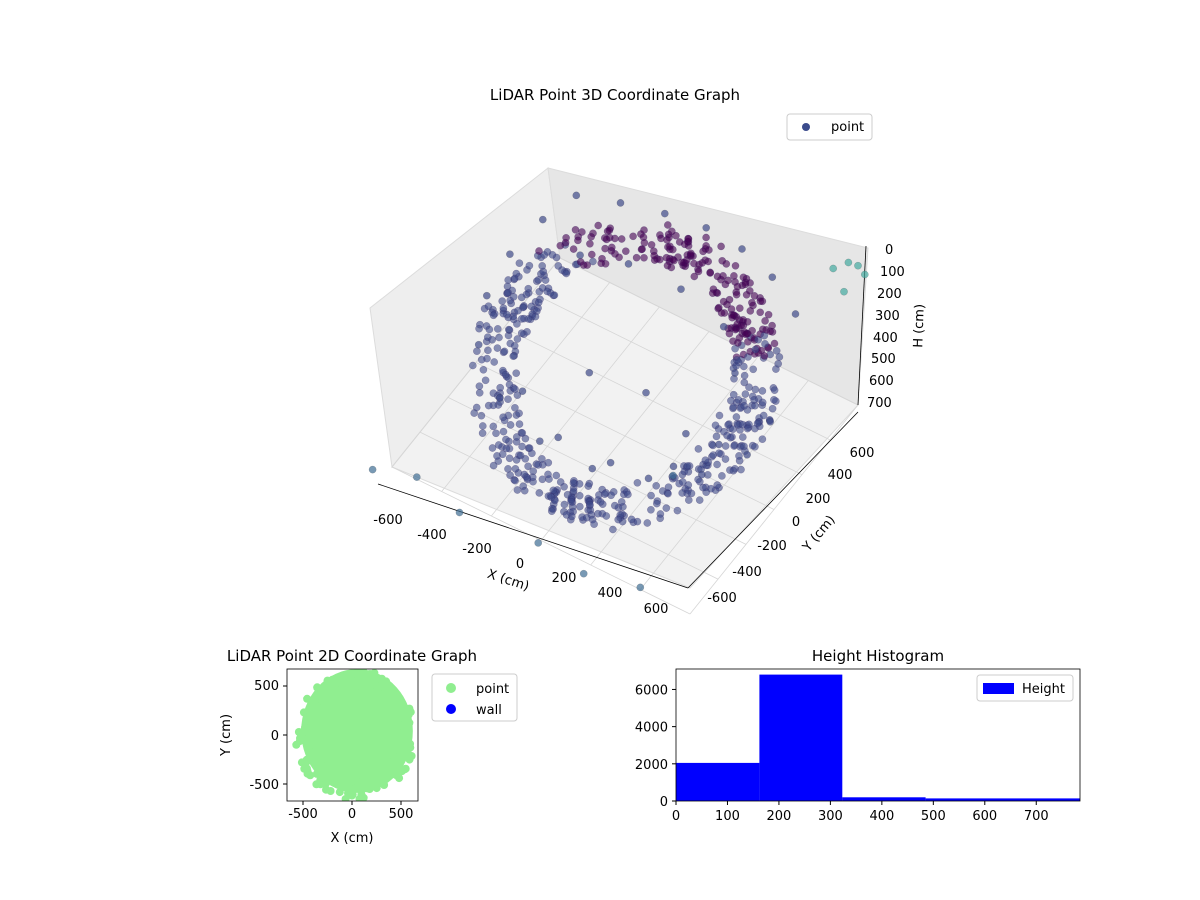 The height and width of the screenshot is (900, 1200). What do you see at coordinates (451, 688) in the screenshot?
I see `legend-2d-marker-point` at bounding box center [451, 688].